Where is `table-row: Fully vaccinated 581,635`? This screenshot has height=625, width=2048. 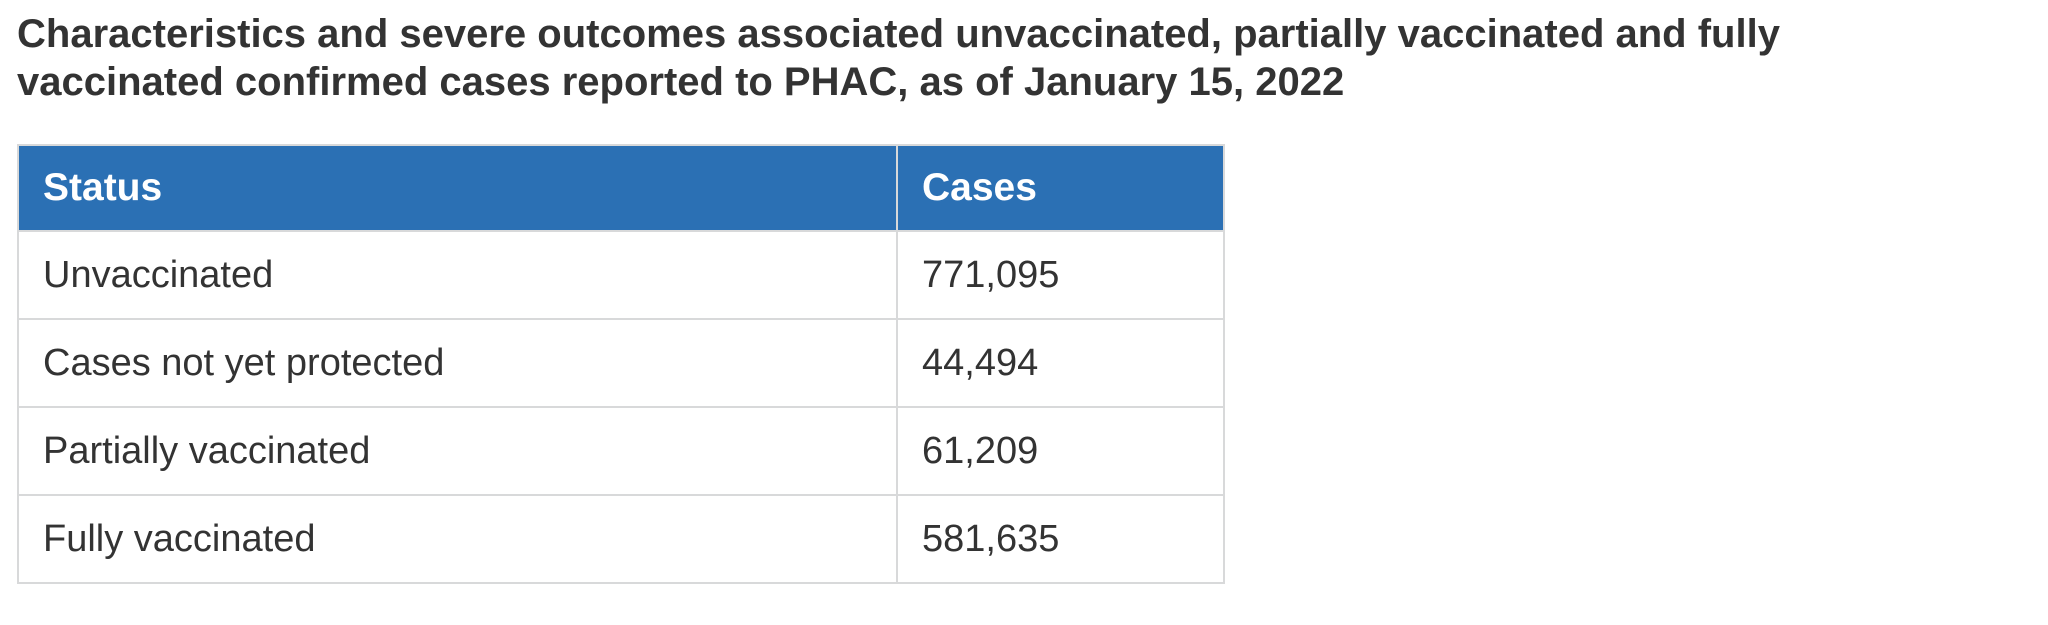 table-row: Fully vaccinated 581,635 is located at coordinates (621, 539).